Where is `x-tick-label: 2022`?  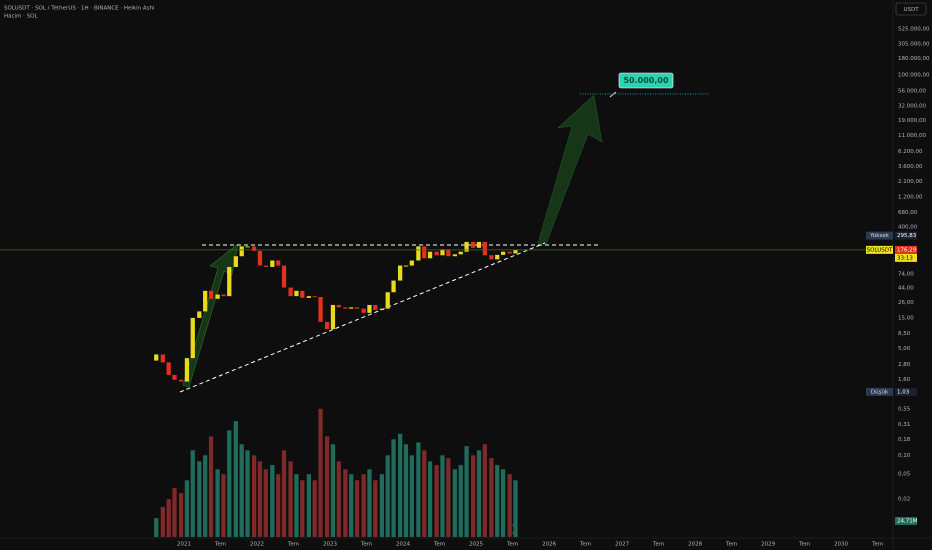 x-tick-label: 2022 is located at coordinates (257, 545).